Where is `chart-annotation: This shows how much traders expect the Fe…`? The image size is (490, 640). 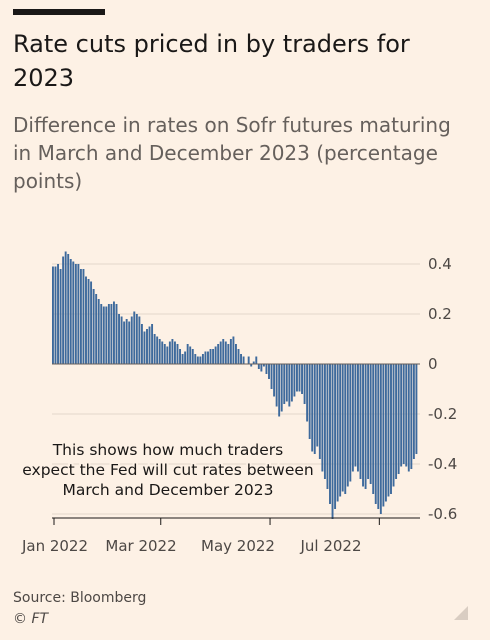 chart-annotation: This shows how much traders expect the Fe… is located at coordinates (167, 470).